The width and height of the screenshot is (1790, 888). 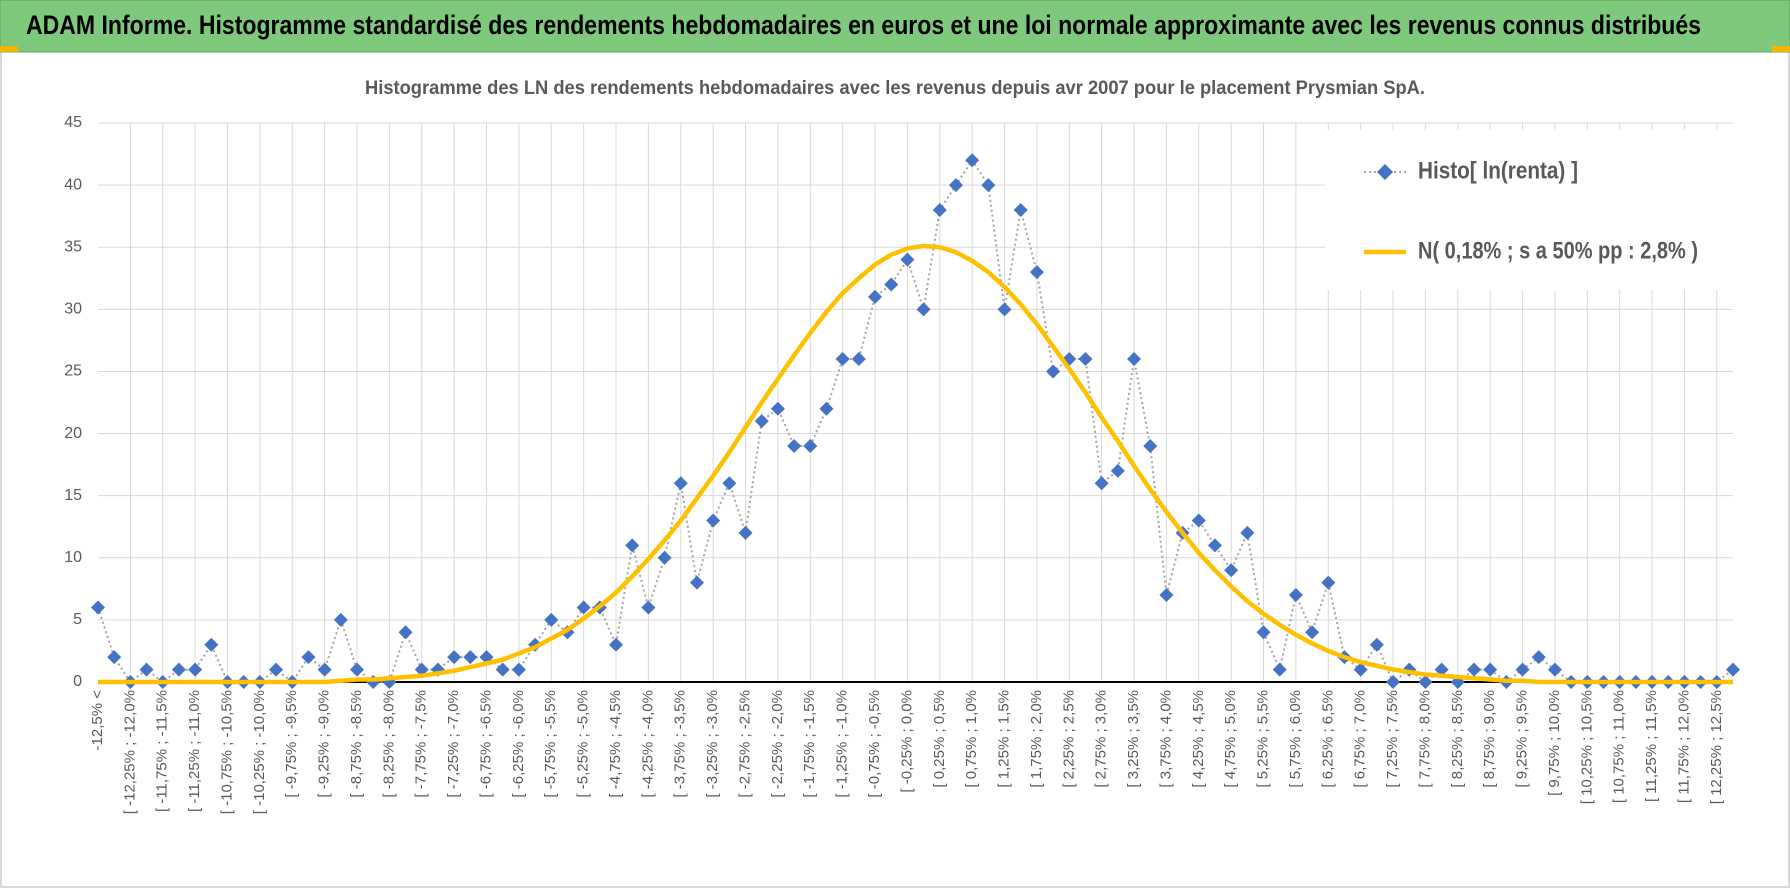 I want to click on x-tick-label: [ 2,75% ; 3,0%, so click(x=1101, y=739).